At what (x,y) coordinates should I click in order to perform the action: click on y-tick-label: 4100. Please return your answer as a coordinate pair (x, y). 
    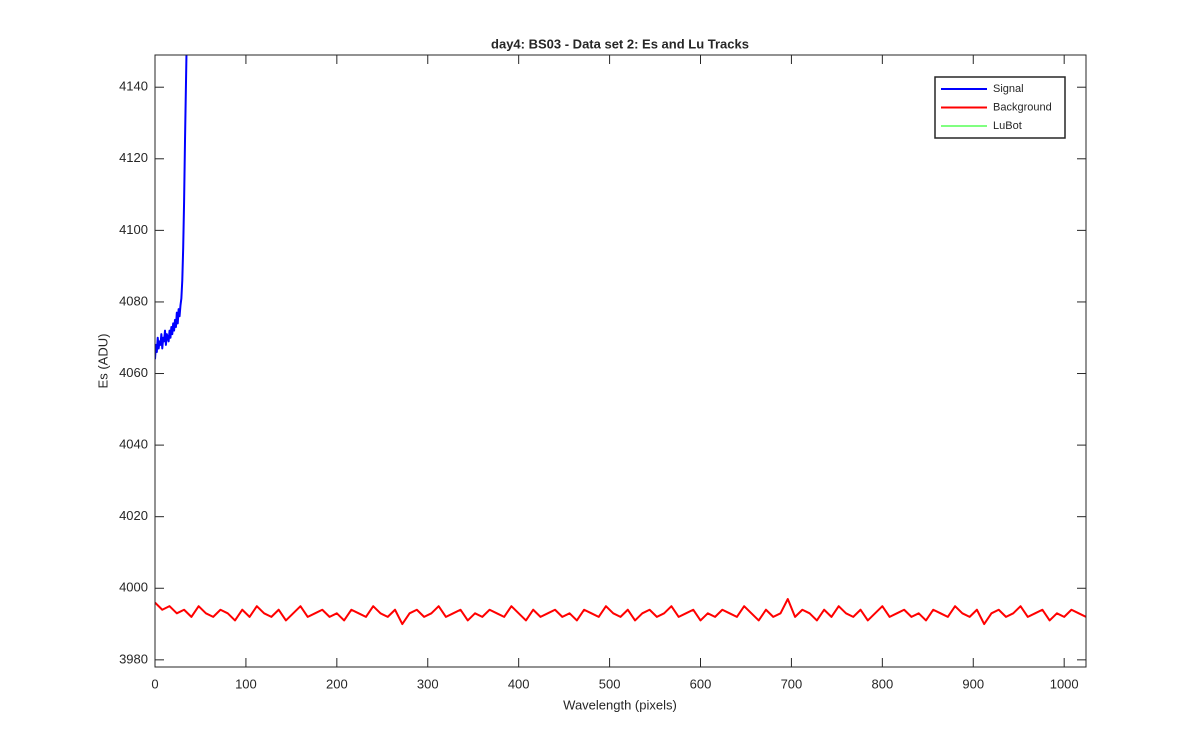
    Looking at the image, I should click on (133, 229).